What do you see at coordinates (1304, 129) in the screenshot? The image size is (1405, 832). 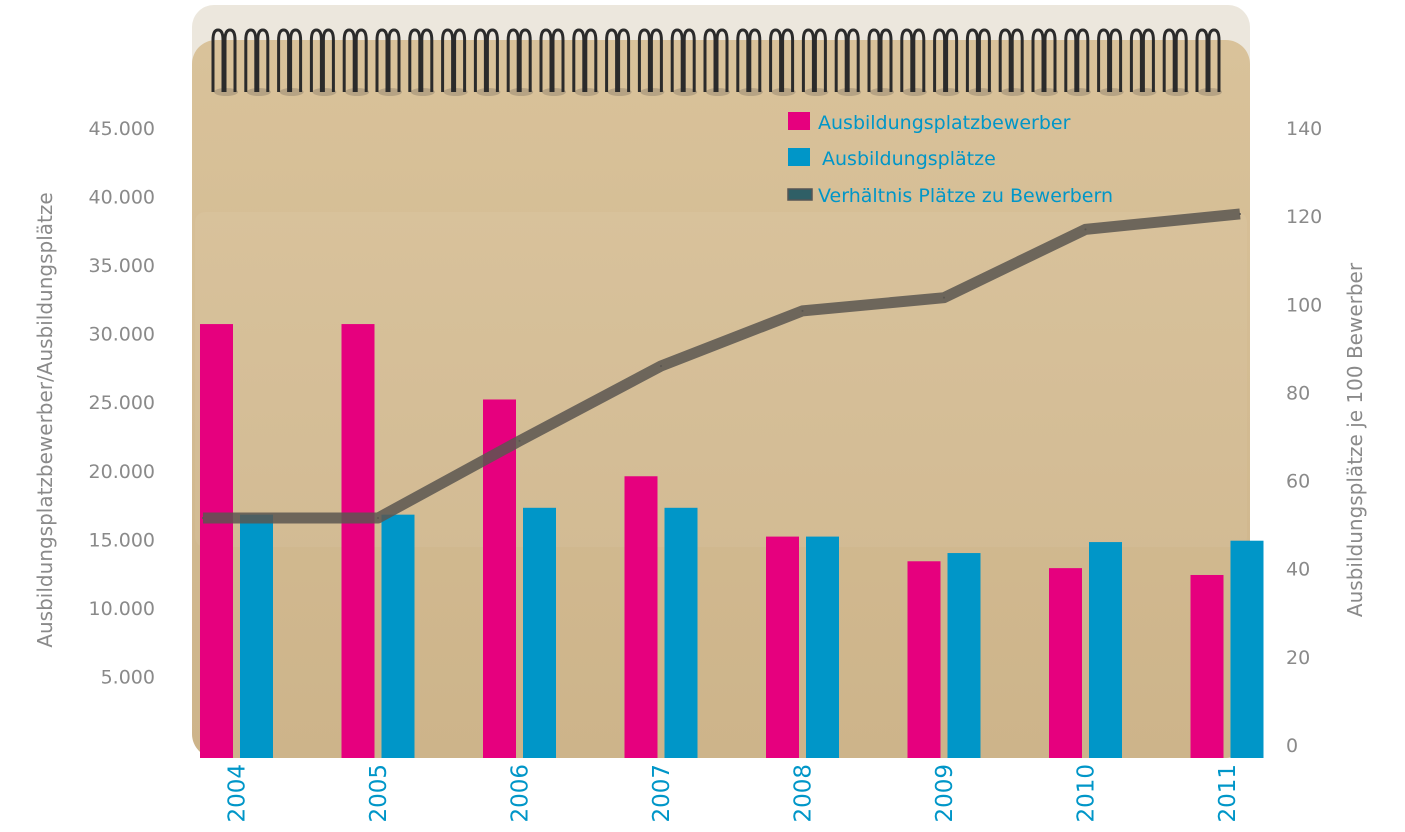 I see `right-tick-label: 140` at bounding box center [1304, 129].